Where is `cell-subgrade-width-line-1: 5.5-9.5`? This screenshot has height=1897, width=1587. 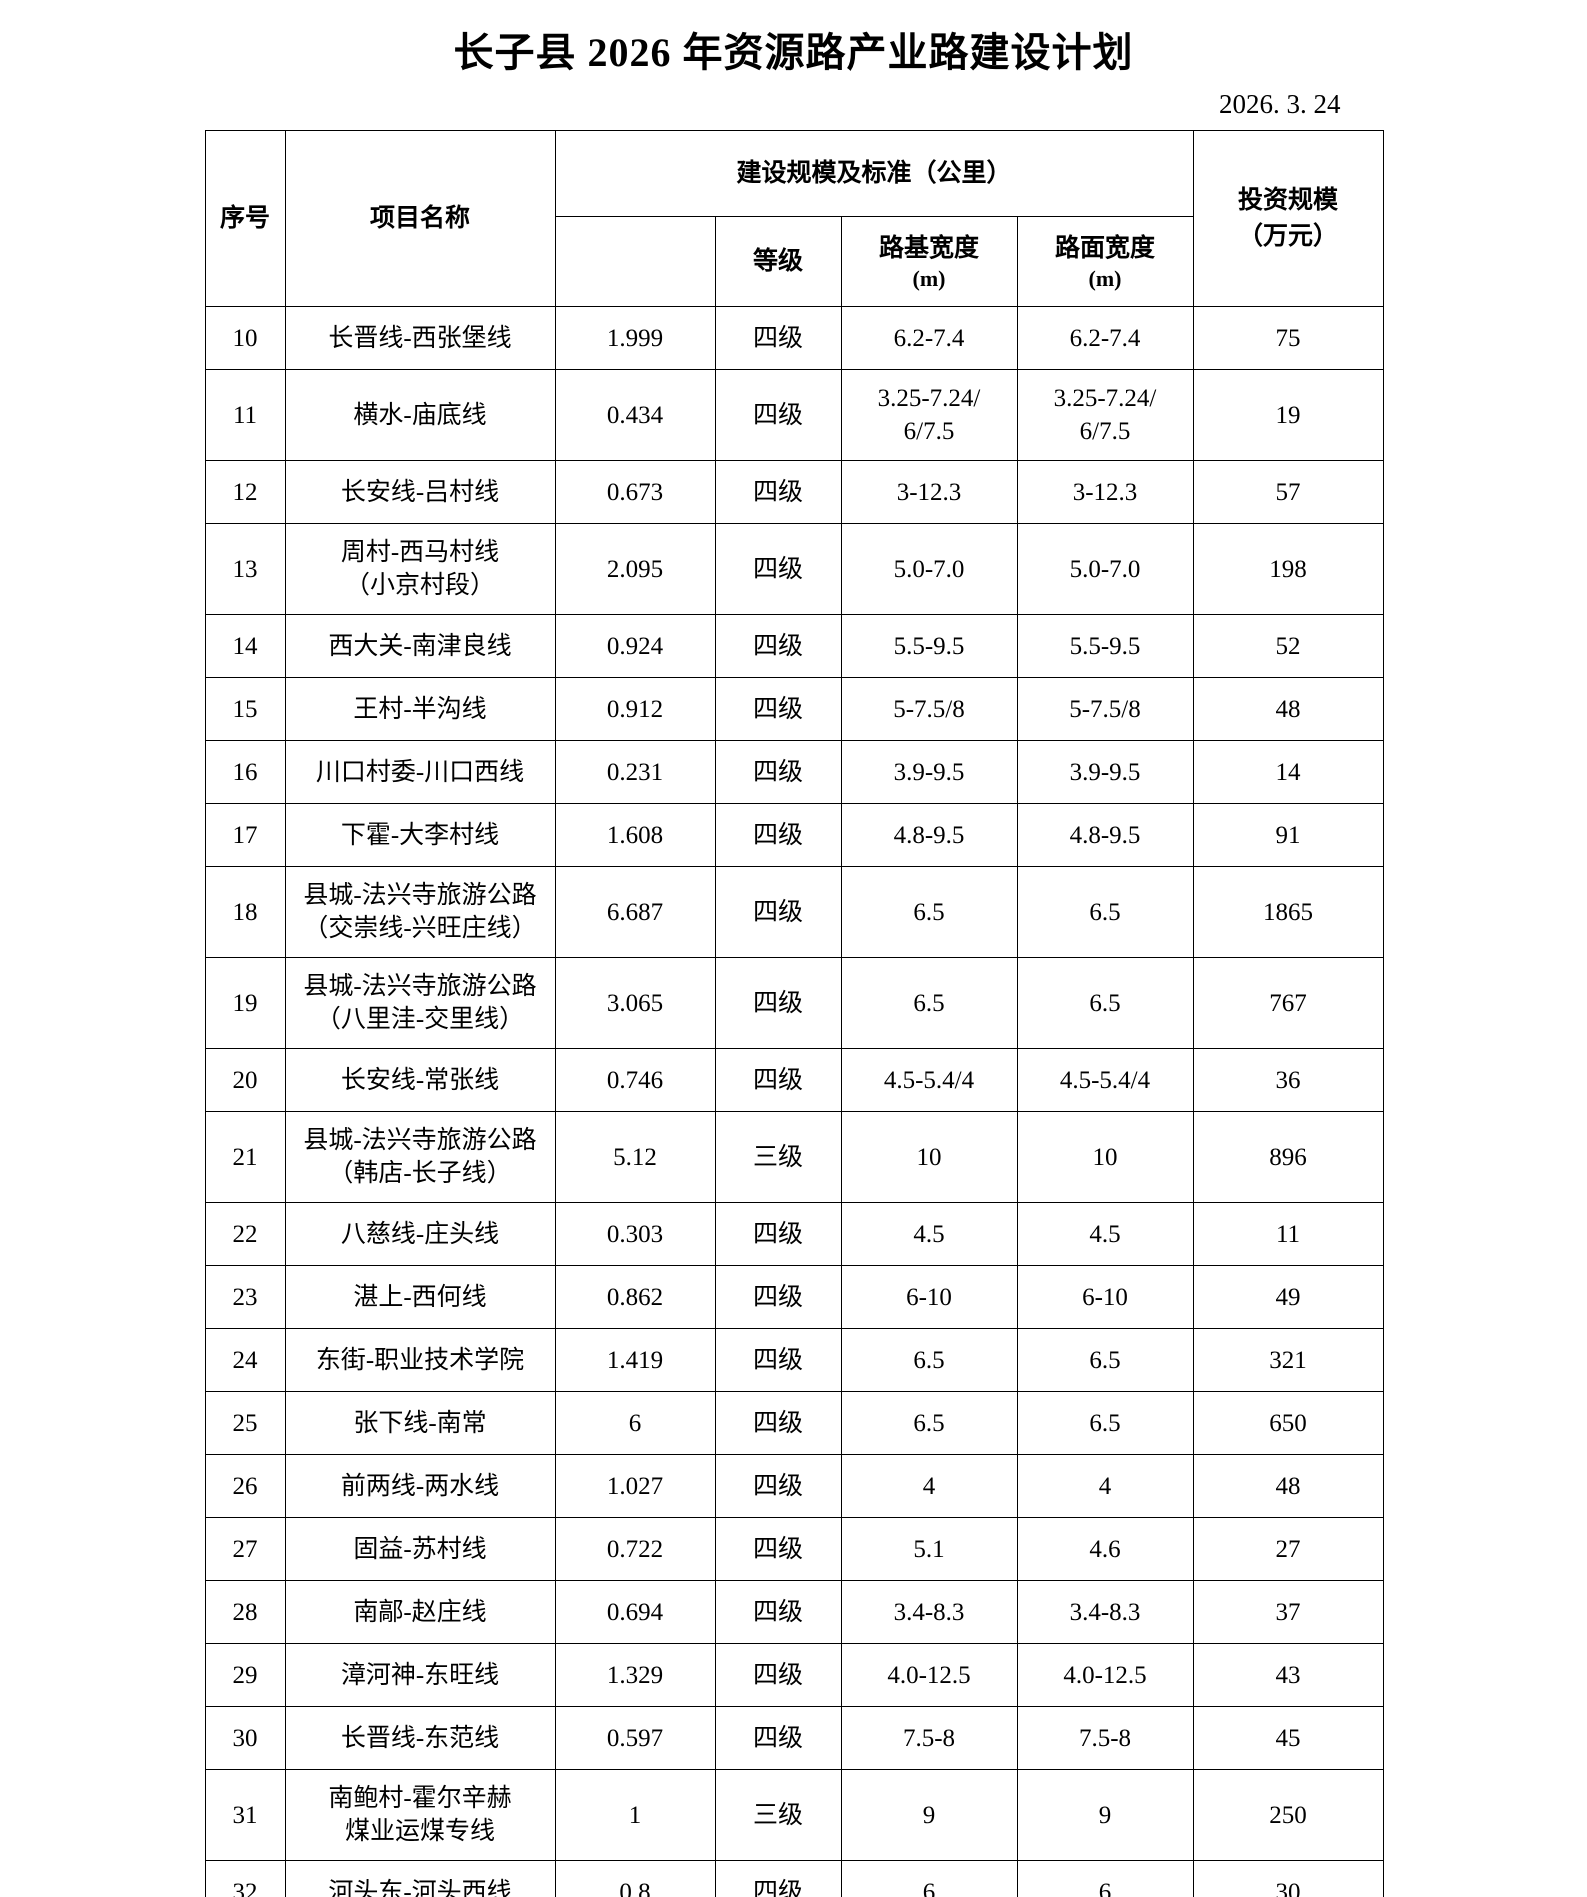 cell-subgrade-width-line-1: 5.5-9.5 is located at coordinates (929, 646).